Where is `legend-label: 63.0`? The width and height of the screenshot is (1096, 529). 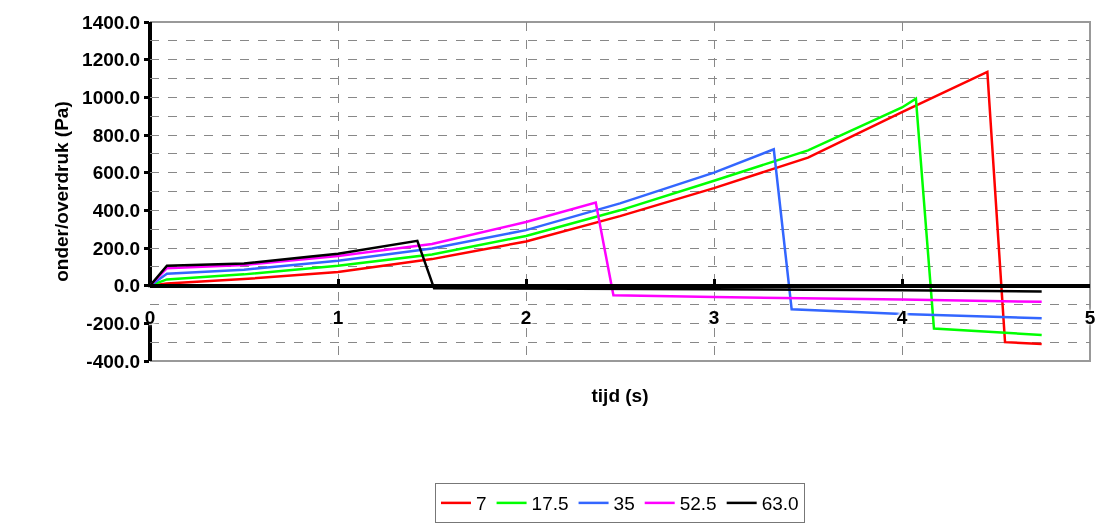
legend-label: 63.0 is located at coordinates (780, 504).